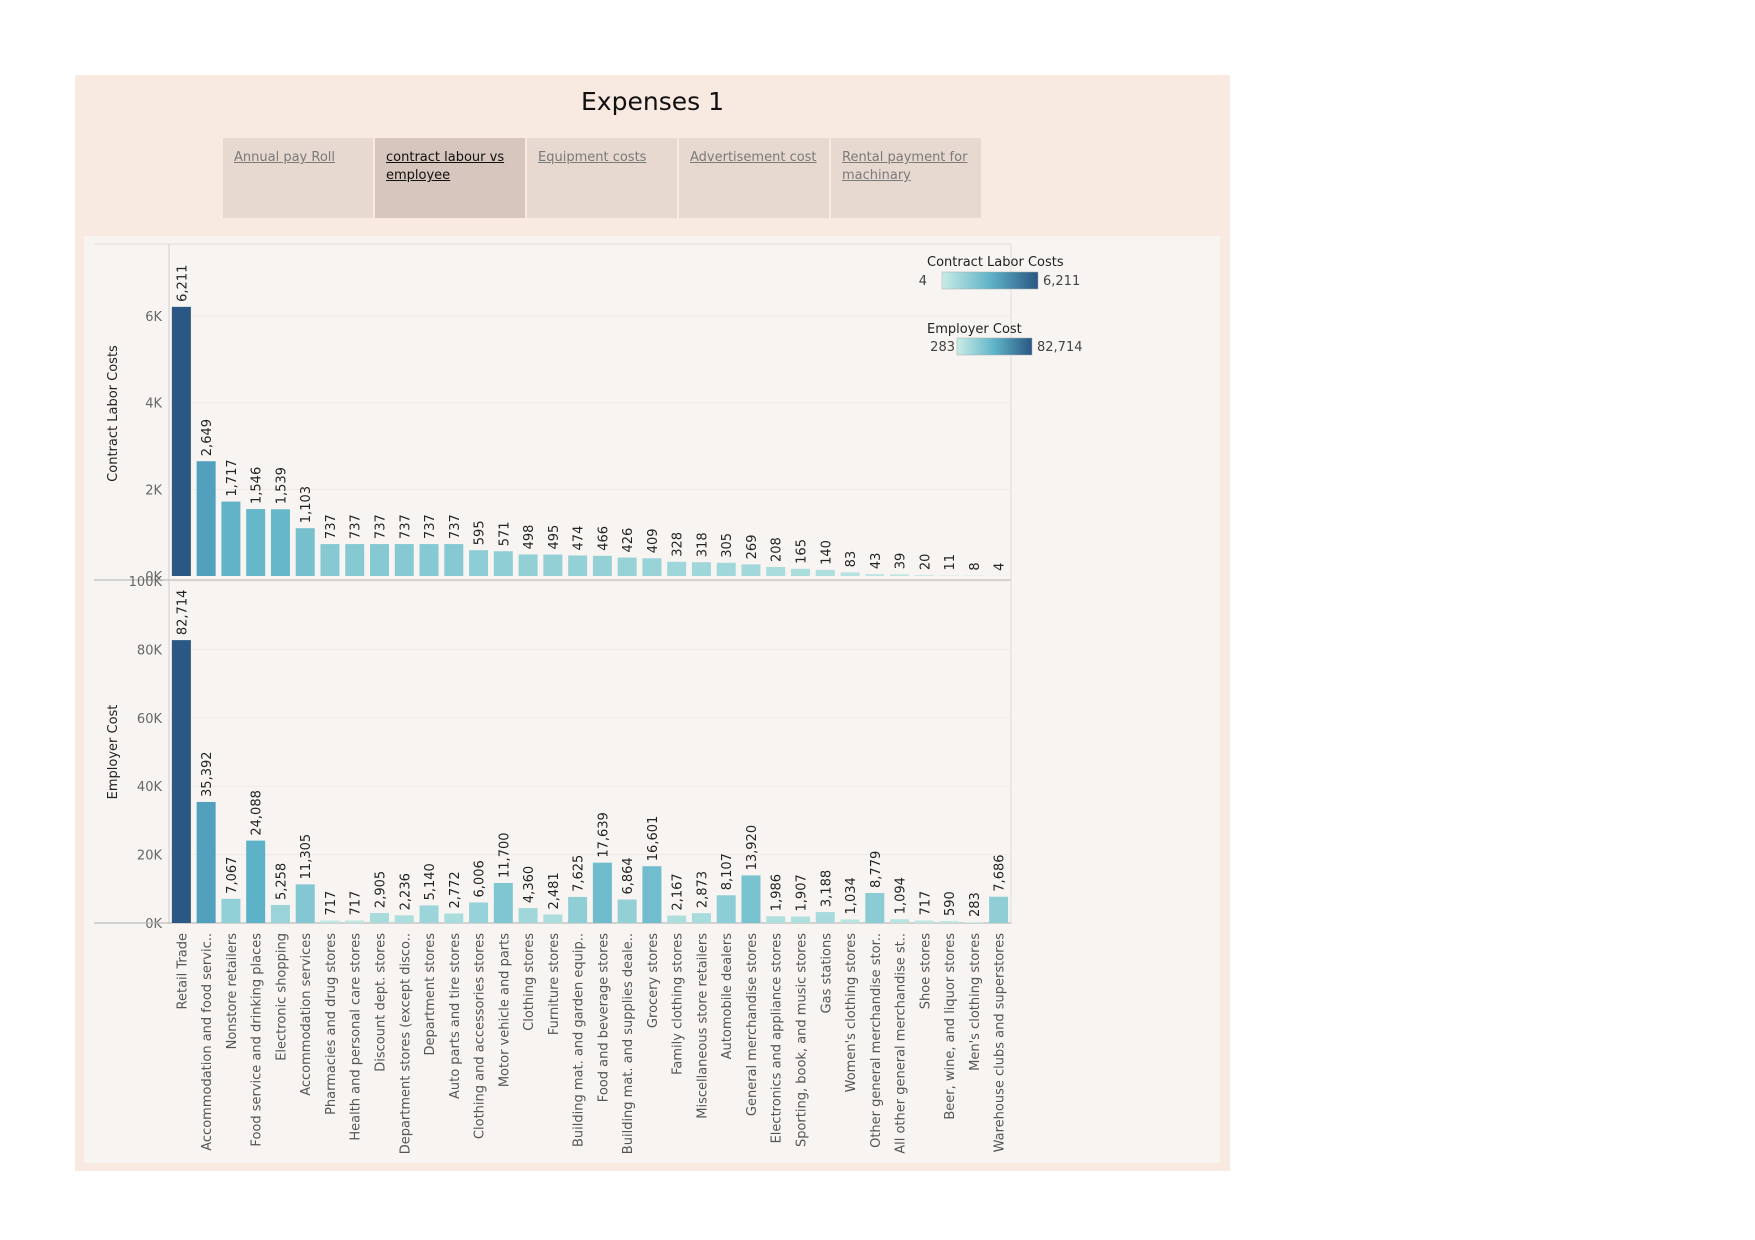 The image size is (1755, 1240). I want to click on x-tick-label: Nonstore retailers, so click(232, 991).